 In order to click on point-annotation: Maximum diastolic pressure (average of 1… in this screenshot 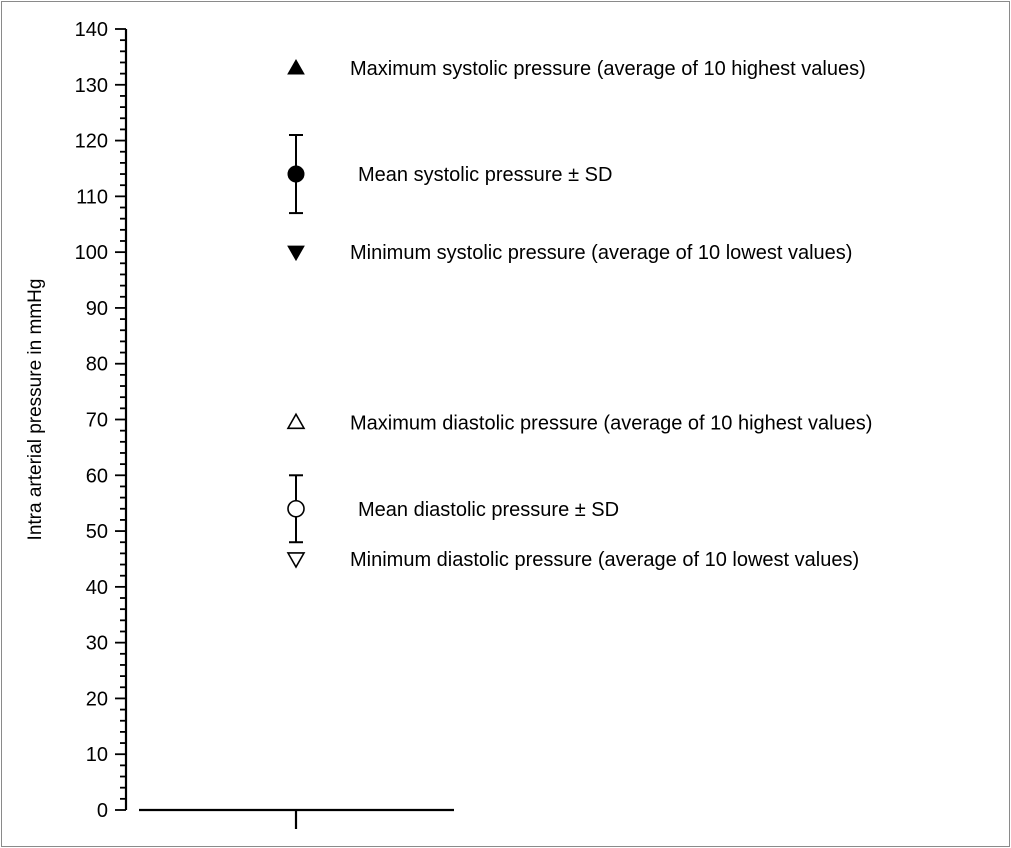, I will do `click(611, 423)`.